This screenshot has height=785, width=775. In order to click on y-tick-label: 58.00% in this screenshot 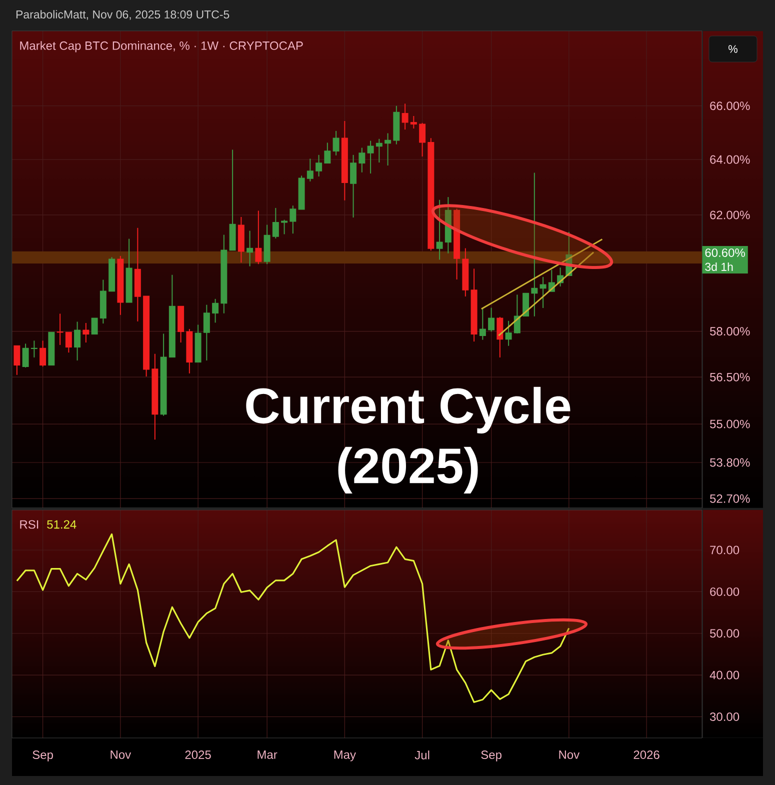, I will do `click(730, 331)`.